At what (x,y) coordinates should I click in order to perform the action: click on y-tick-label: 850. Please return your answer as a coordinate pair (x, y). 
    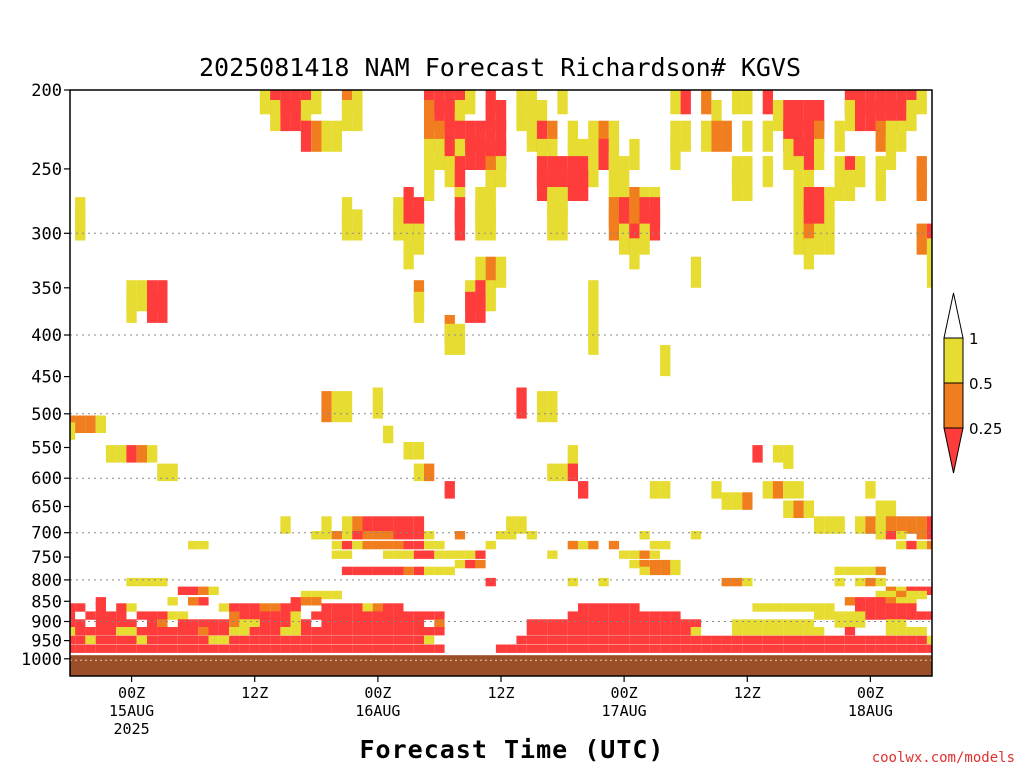
    Looking at the image, I should click on (46, 602).